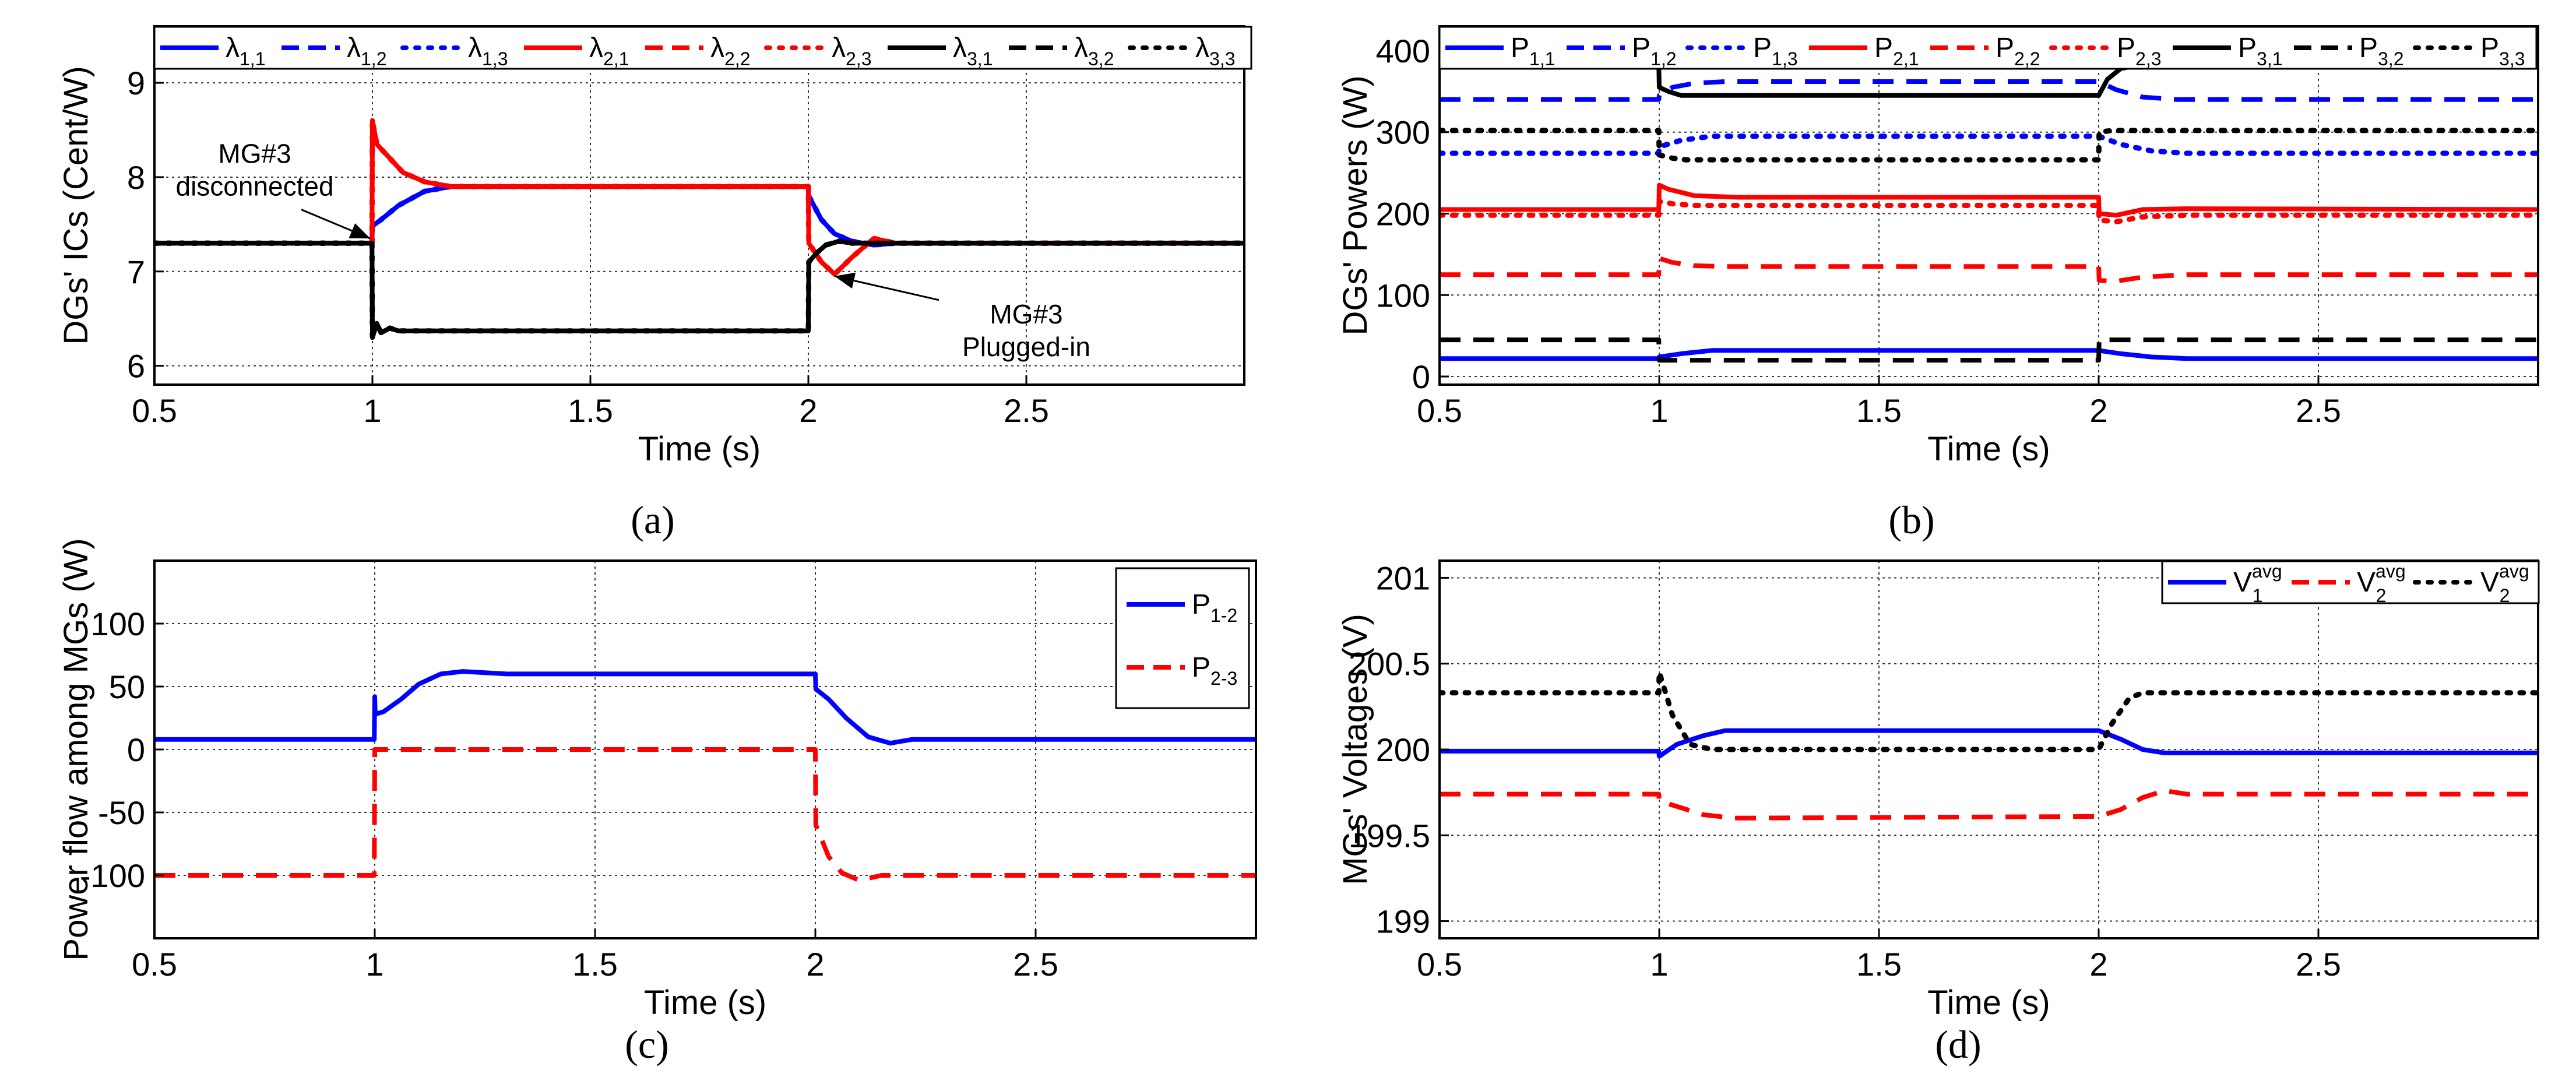 The image size is (2576, 1084). What do you see at coordinates (2351, 583) in the screenshot?
I see `legend: Vavg 1 Vavg 2 Vavg 2` at bounding box center [2351, 583].